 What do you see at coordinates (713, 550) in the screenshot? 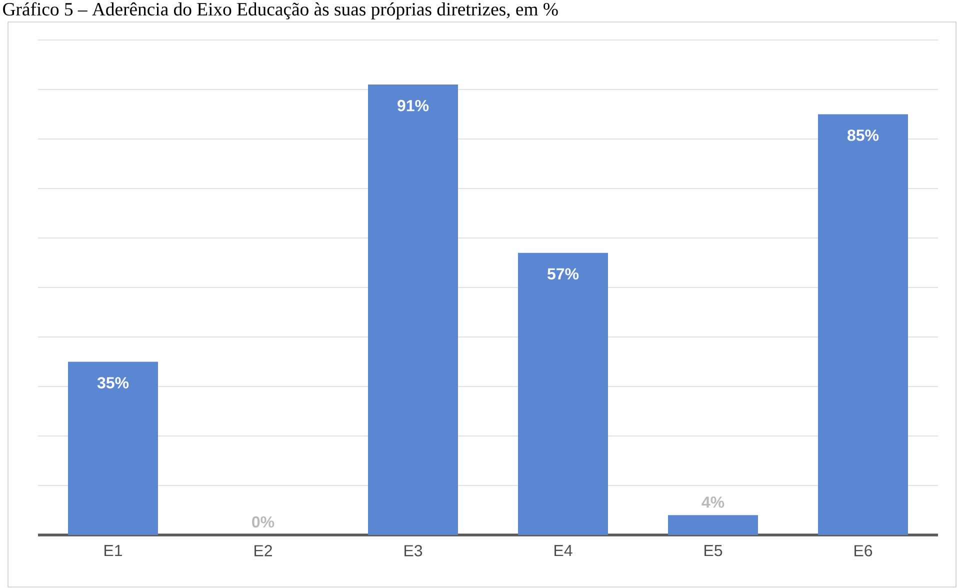
I see `x-tick-label: E5` at bounding box center [713, 550].